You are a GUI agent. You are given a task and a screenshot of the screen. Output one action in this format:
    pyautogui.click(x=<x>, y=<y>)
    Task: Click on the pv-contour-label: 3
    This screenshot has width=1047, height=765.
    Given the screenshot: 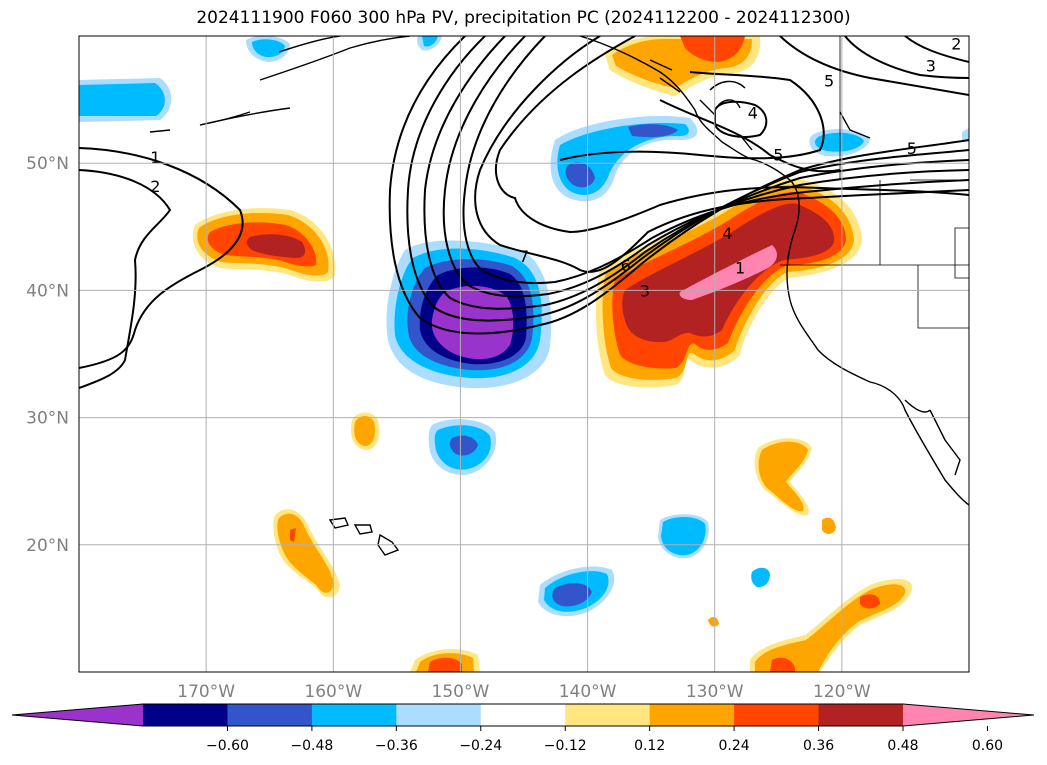 What is the action you would take?
    pyautogui.click(x=931, y=65)
    